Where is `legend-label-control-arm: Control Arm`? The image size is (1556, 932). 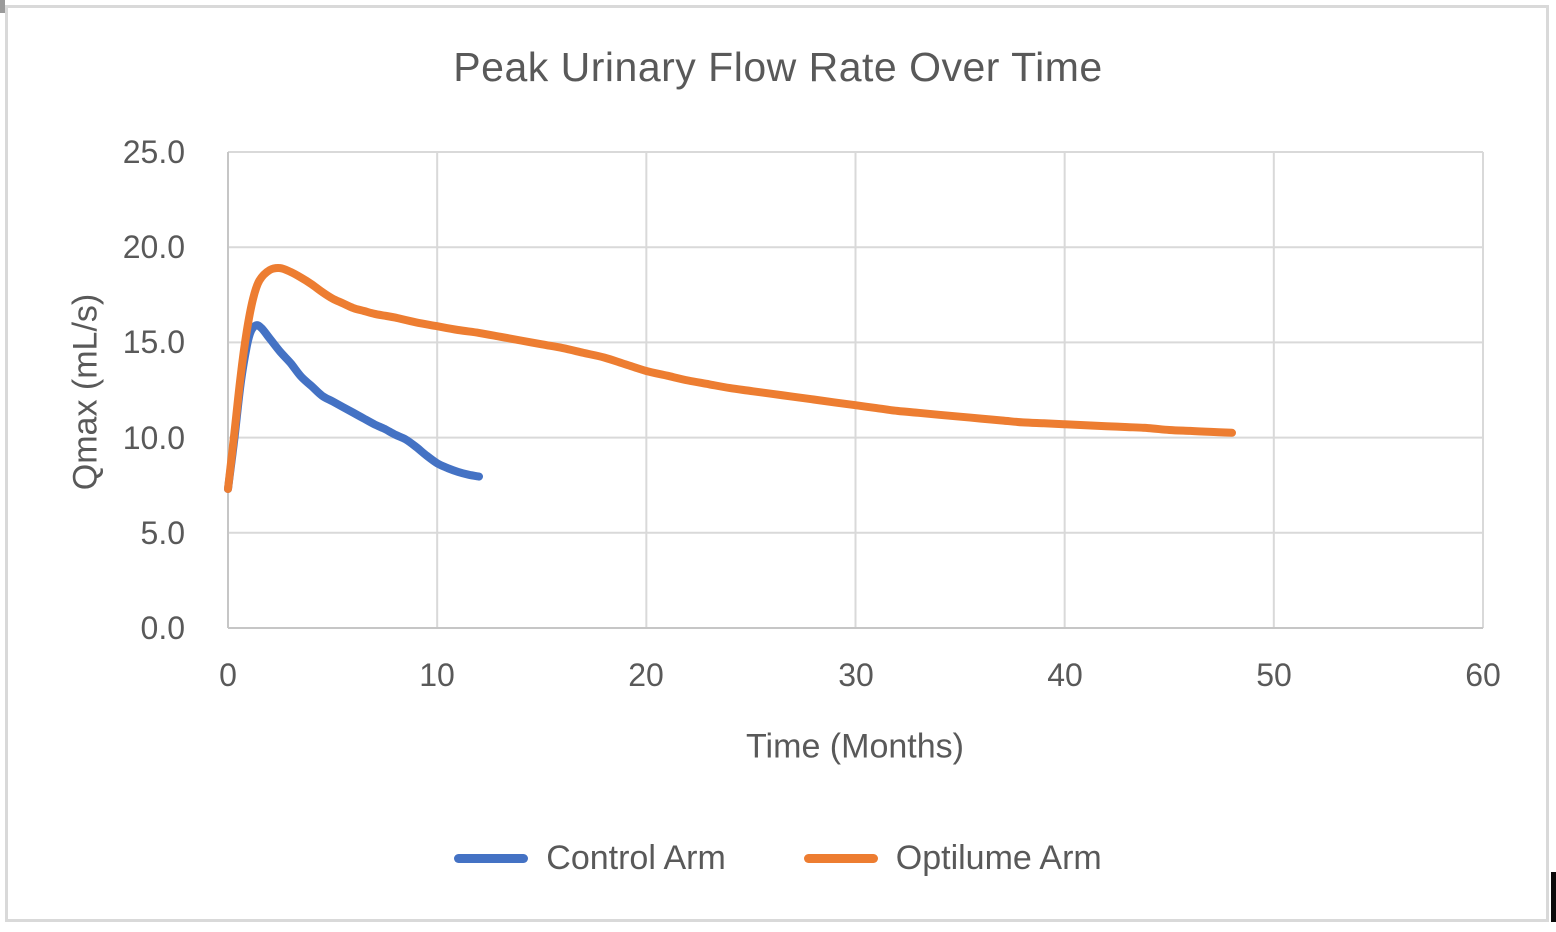
legend-label-control-arm: Control Arm is located at coordinates (636, 857).